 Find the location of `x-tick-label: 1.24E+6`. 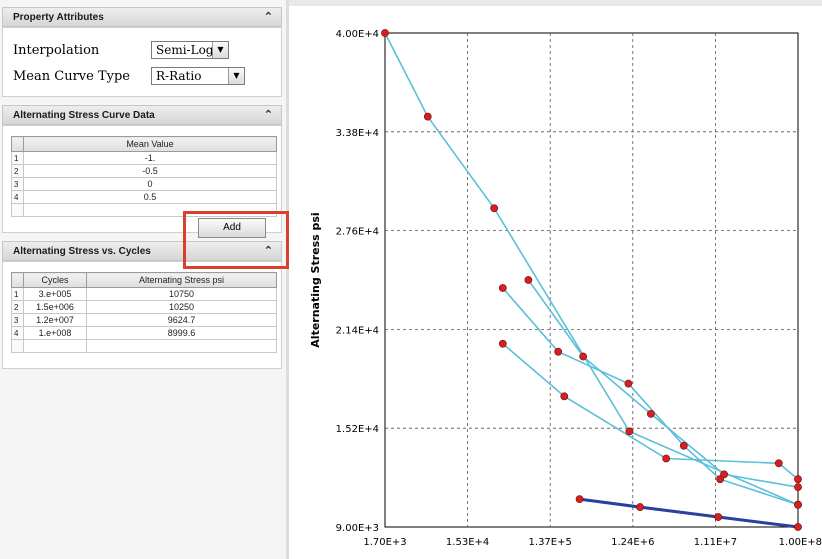

x-tick-label: 1.24E+6 is located at coordinates (632, 542).